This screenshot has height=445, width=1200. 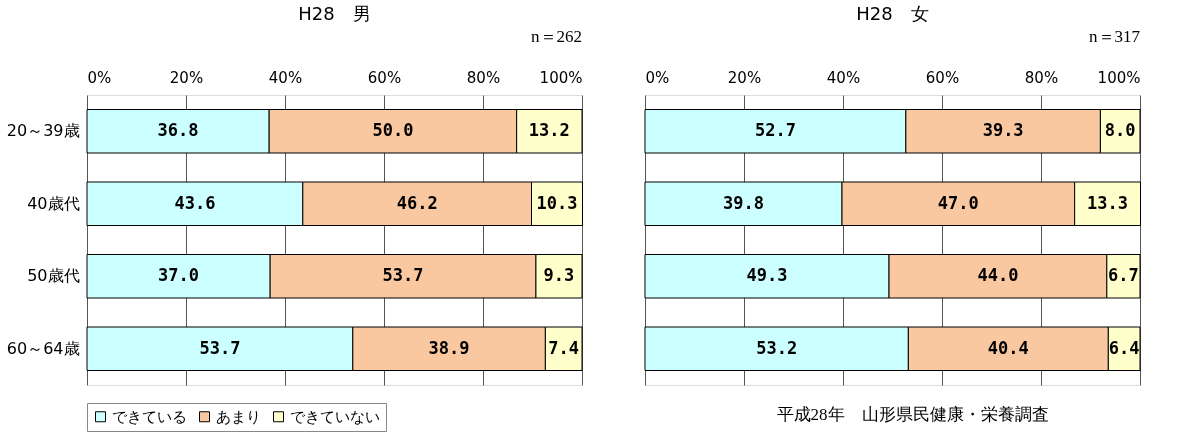 I want to click on y-tick-label: 60～64歳, so click(x=43, y=348).